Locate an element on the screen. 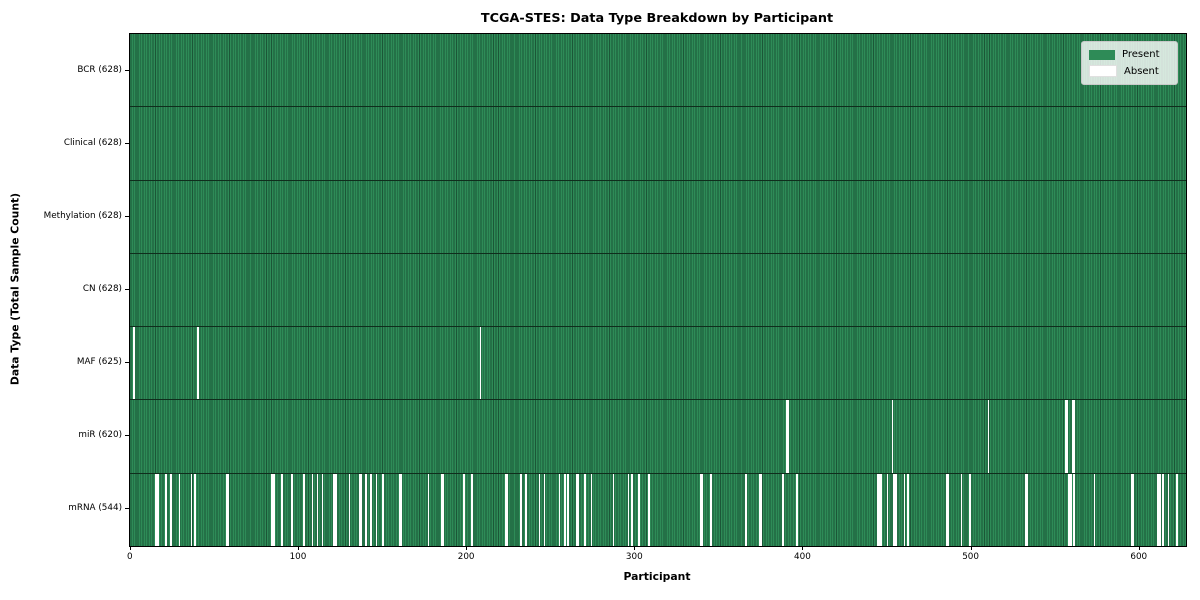  heatmap-row-miR is located at coordinates (658, 437).